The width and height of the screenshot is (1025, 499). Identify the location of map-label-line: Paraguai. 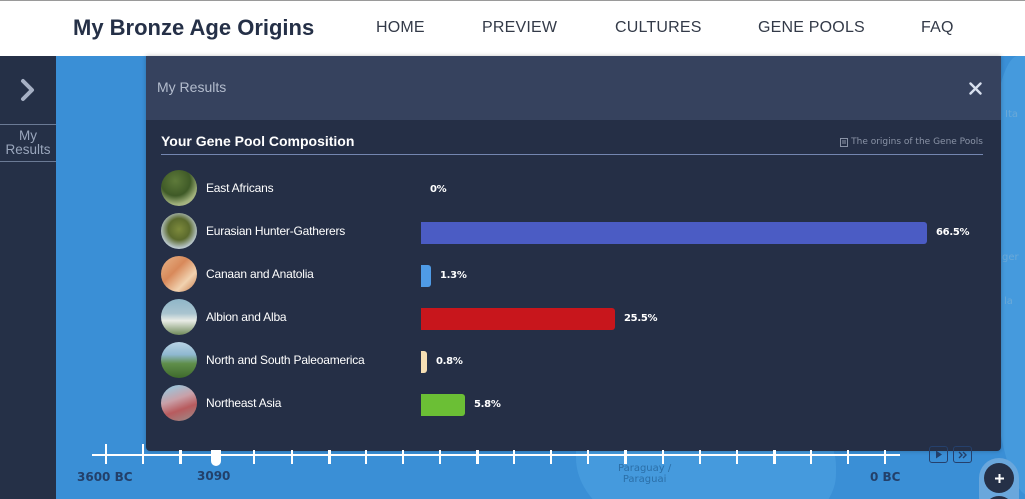
(644, 479).